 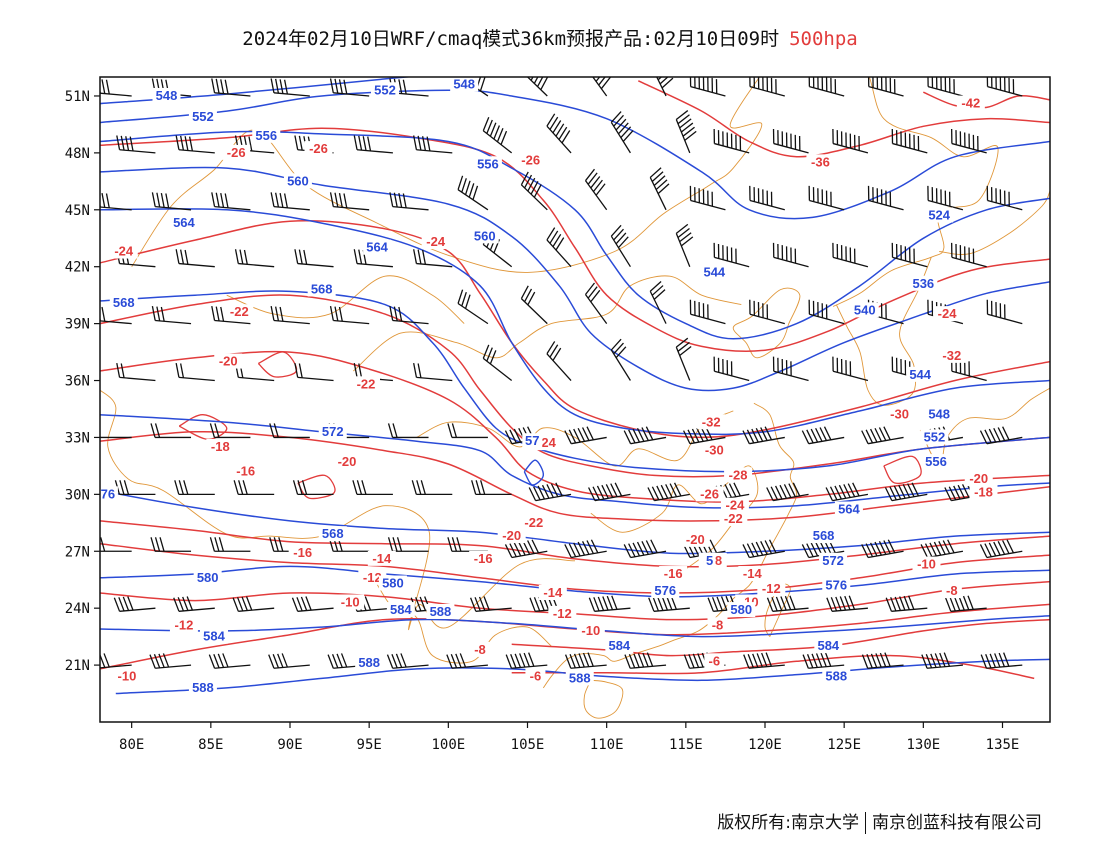 I want to click on temperature-label: -12, so click(x=771, y=588).